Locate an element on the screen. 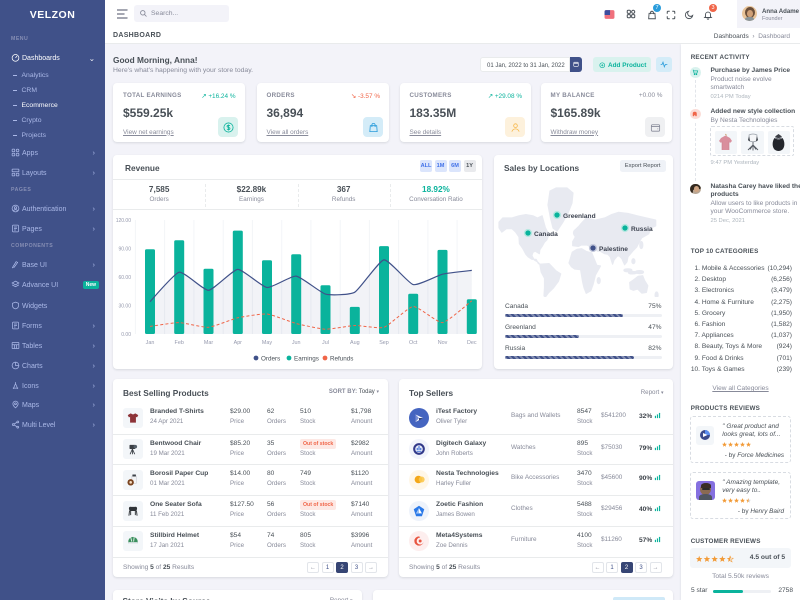  svg-text: 0.00 is located at coordinates (126, 335).